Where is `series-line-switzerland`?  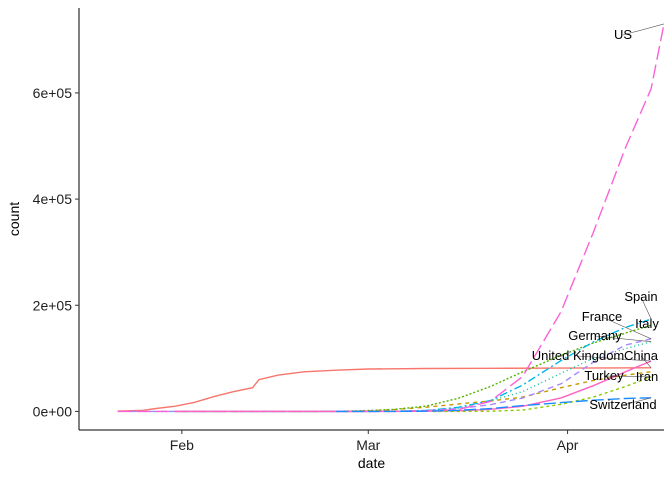 series-line-switzerland is located at coordinates (494, 405).